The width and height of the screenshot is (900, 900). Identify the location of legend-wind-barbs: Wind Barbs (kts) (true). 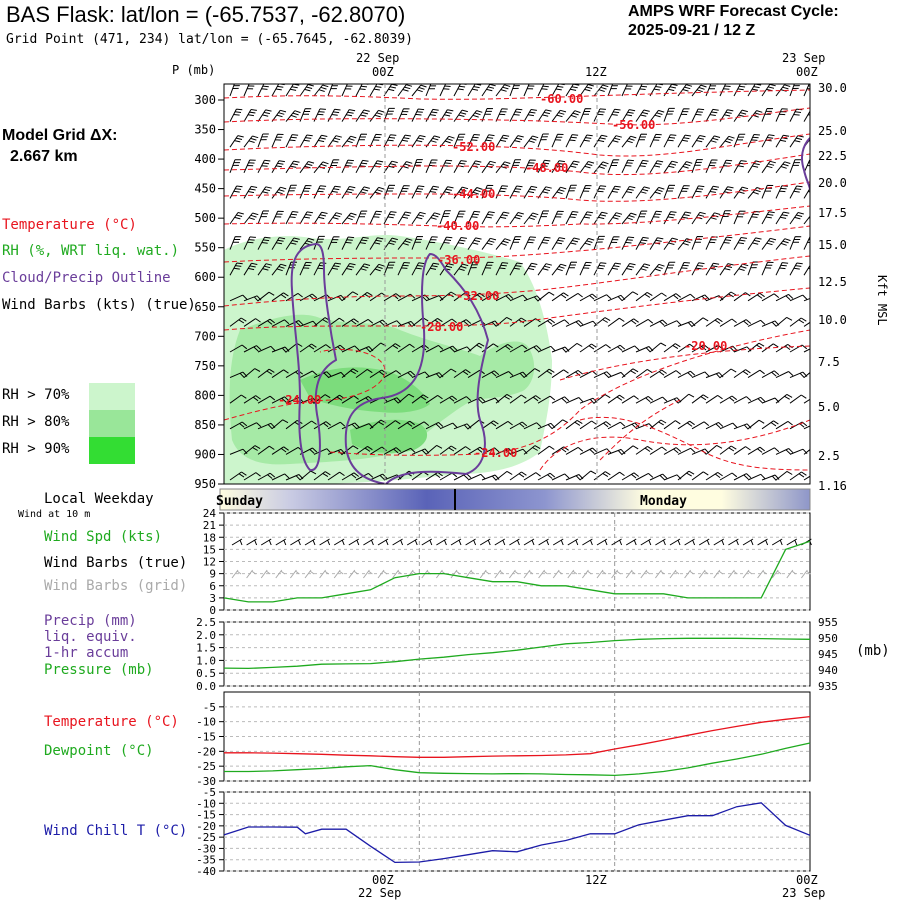
(99, 305).